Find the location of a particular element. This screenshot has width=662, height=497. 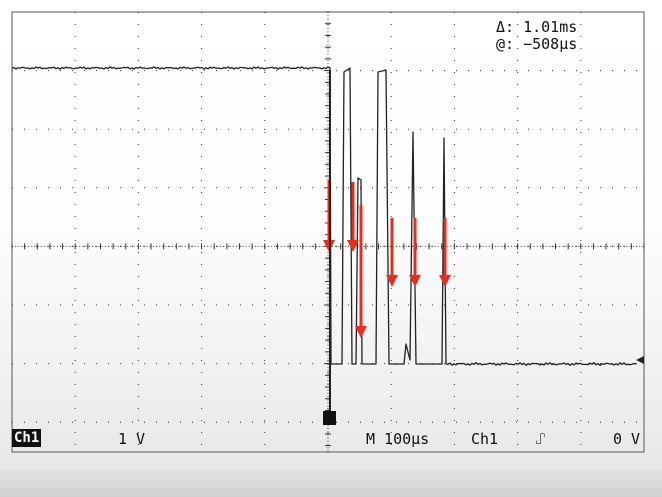

delta-symbol: Δ: is located at coordinates (505, 27).